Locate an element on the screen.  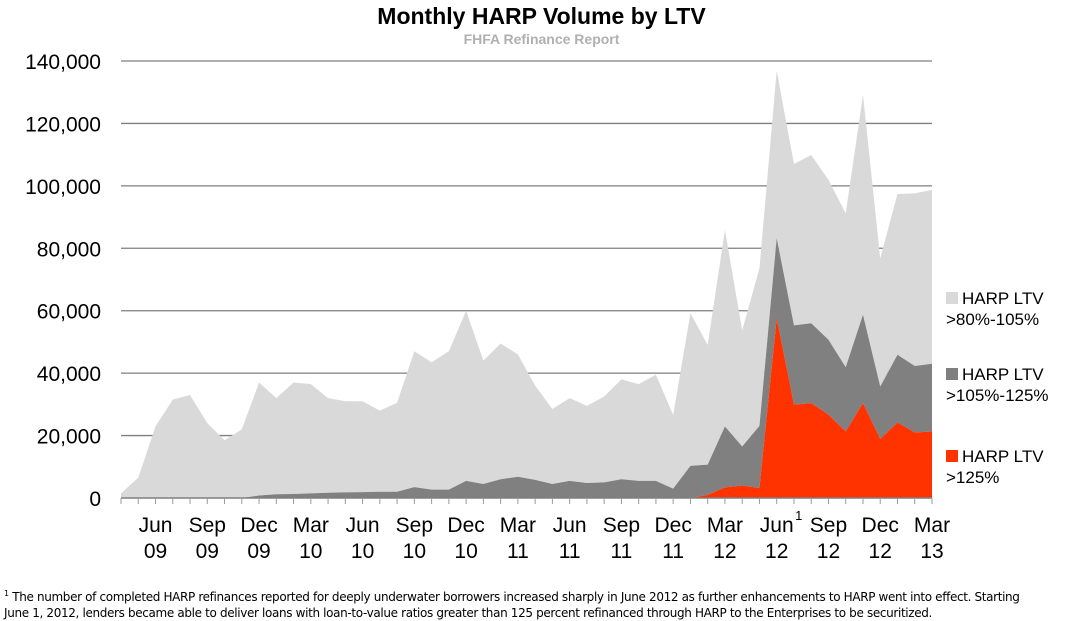
legend-swatch-red is located at coordinates (952, 456).